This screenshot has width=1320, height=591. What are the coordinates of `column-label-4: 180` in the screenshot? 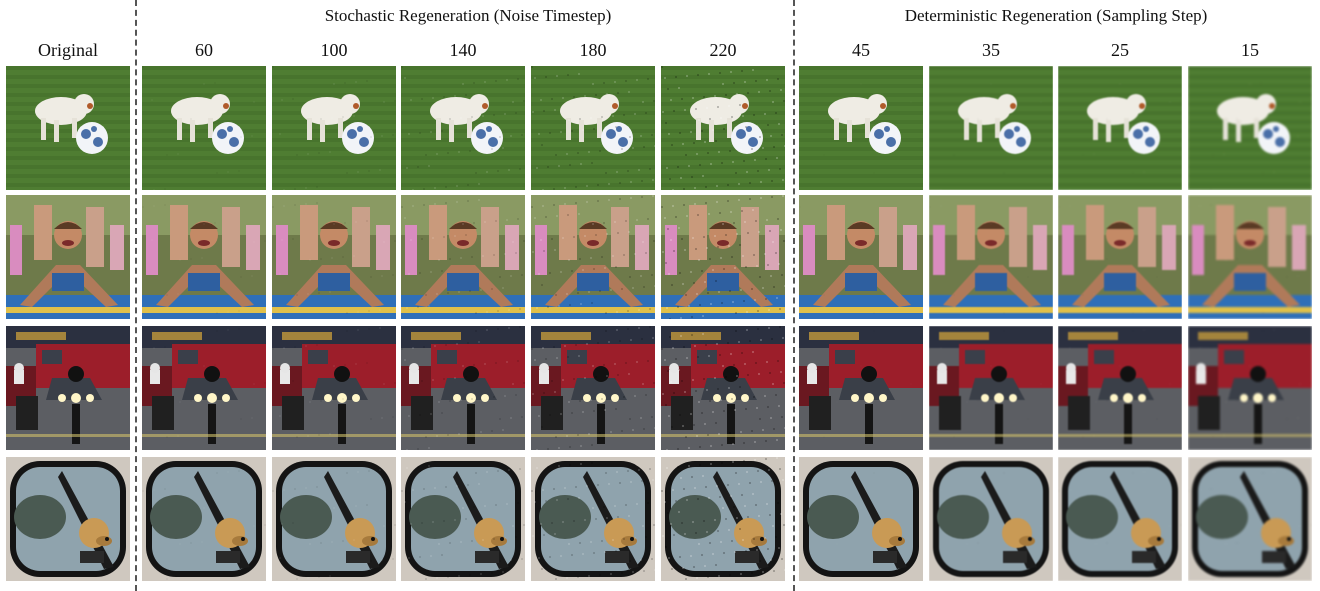 It's located at (593, 50).